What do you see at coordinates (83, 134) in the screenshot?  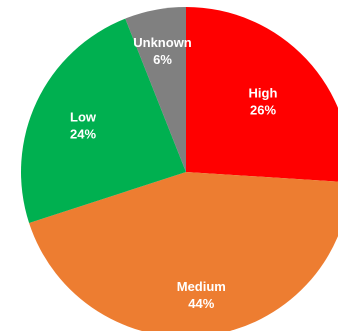 I see `data-label-percent: 24%` at bounding box center [83, 134].